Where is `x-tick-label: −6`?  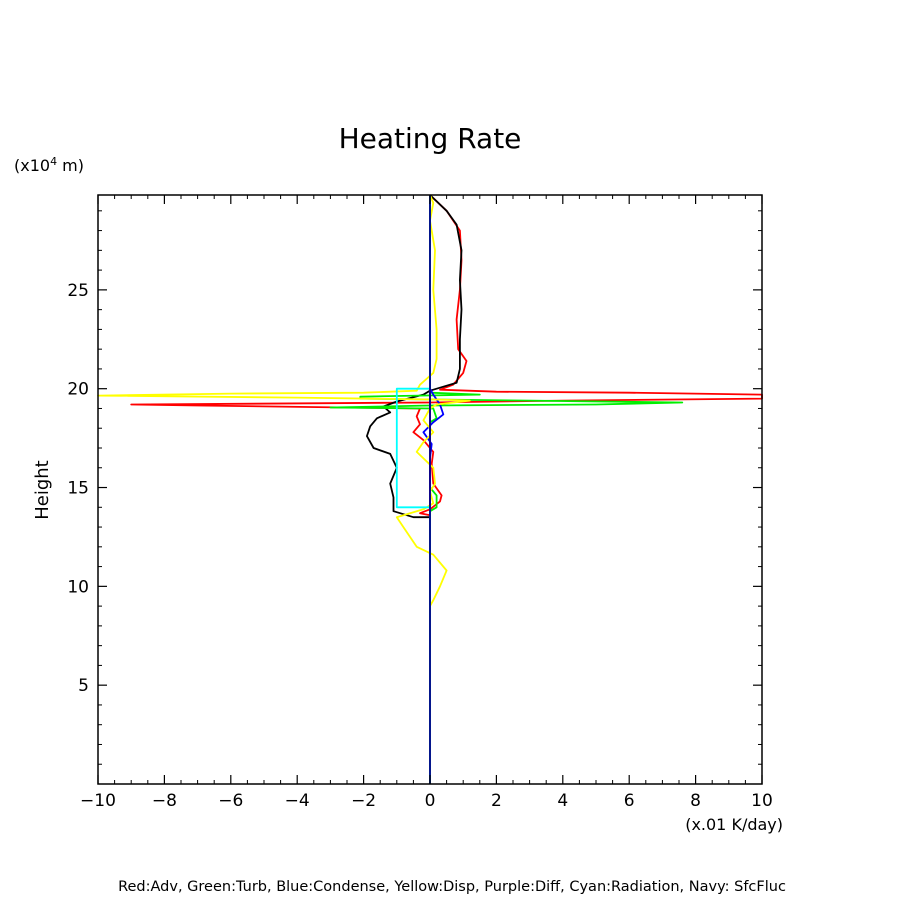
x-tick-label: −6 is located at coordinates (230, 801).